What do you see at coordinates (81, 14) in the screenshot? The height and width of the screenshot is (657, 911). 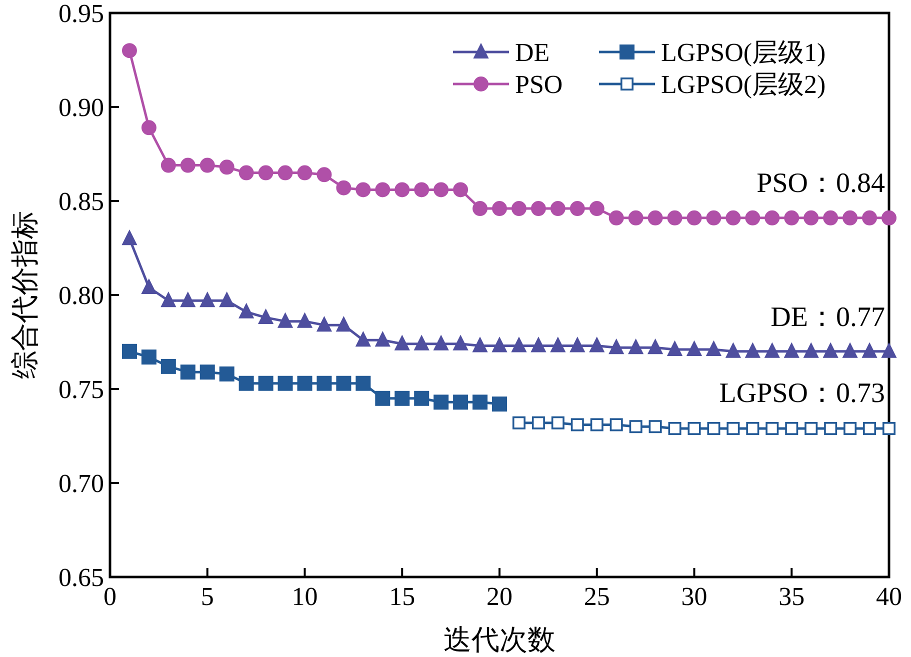 I see `y-tick-label: 0.95` at bounding box center [81, 14].